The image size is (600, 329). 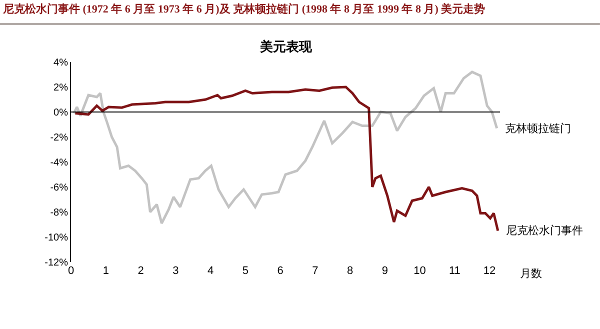 I want to click on y-tick-label: 2%, so click(x=61, y=88).